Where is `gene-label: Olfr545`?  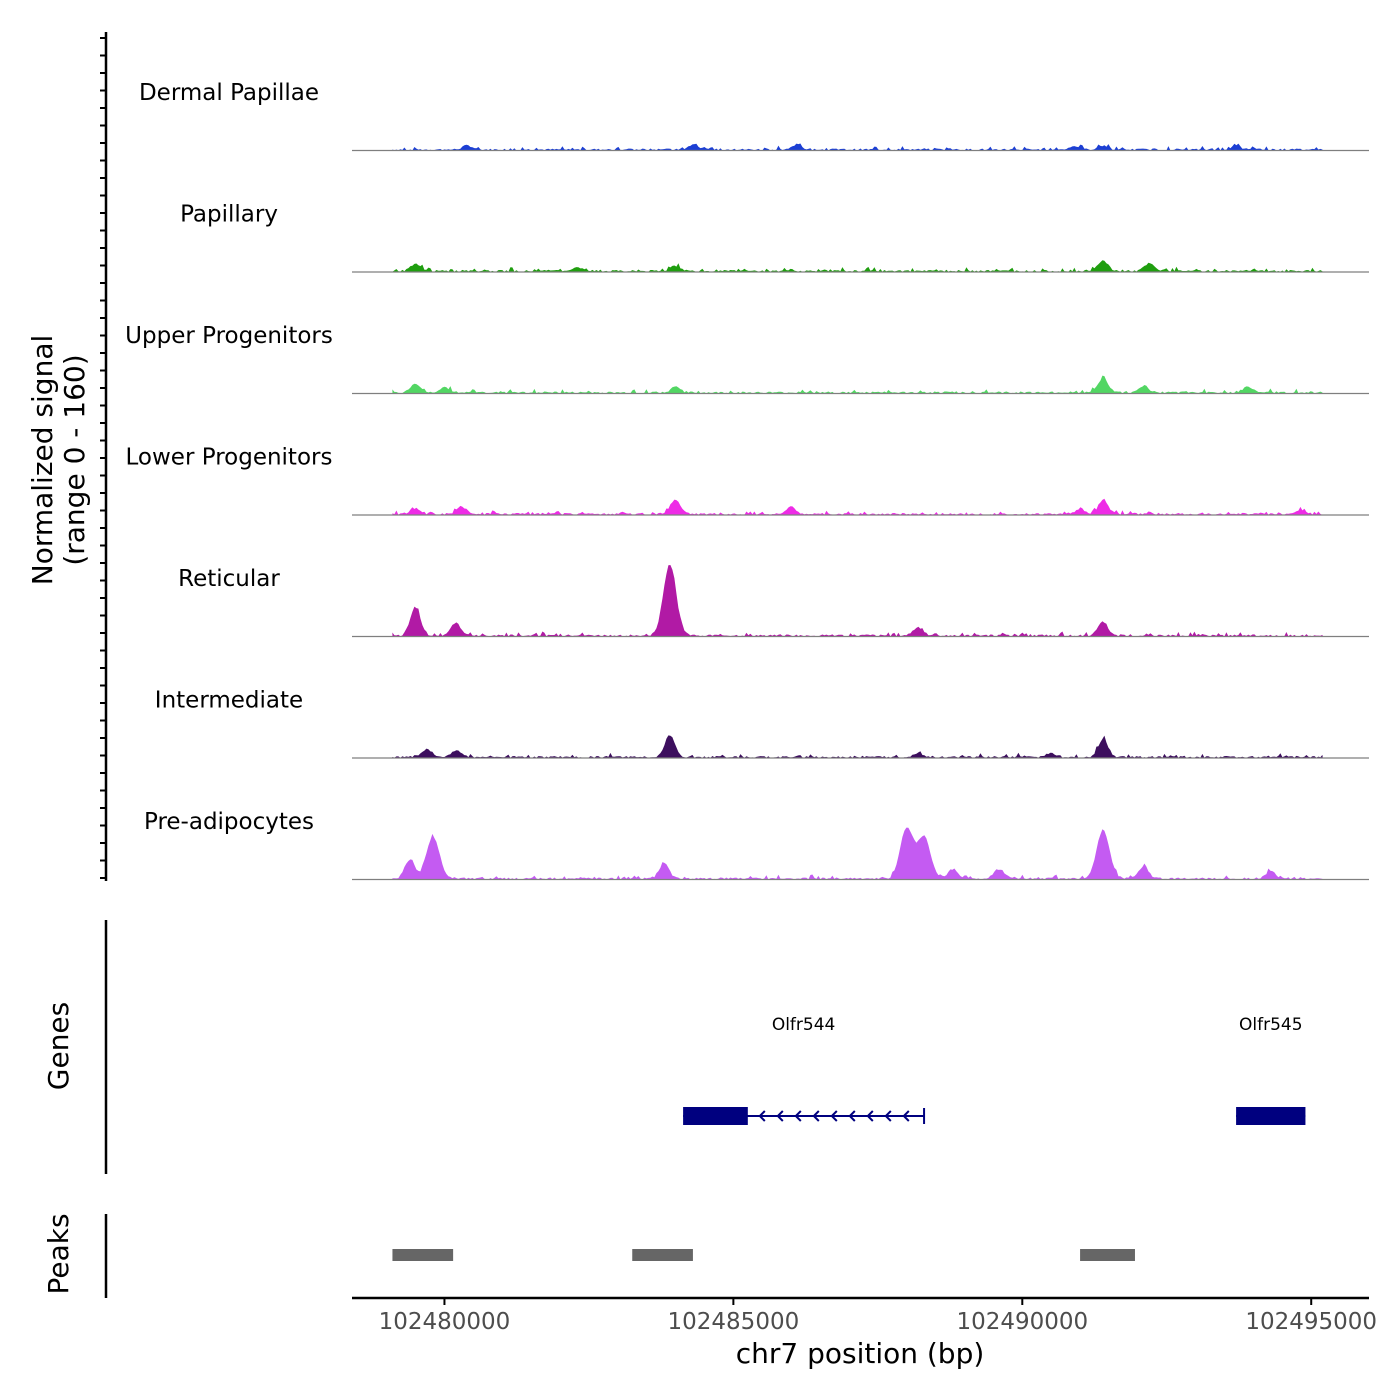
gene-label: Olfr545 is located at coordinates (1271, 1025).